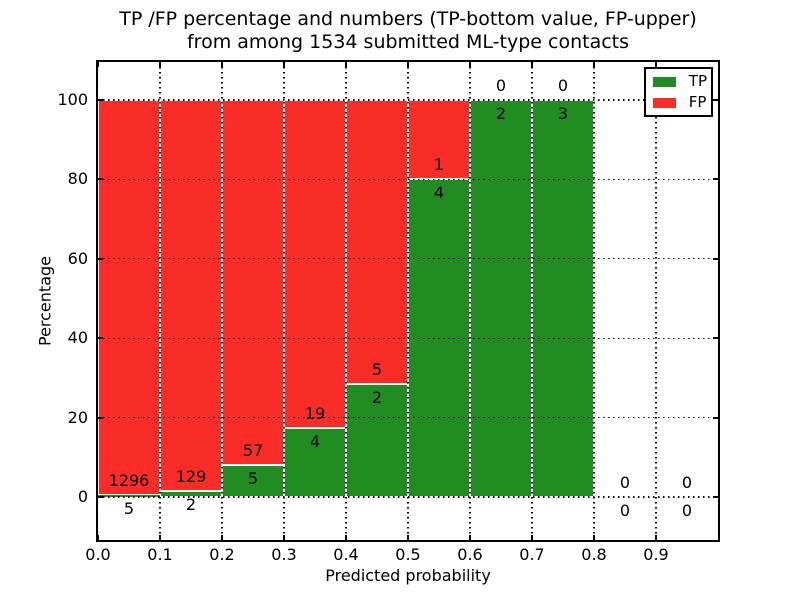 The height and width of the screenshot is (600, 800). What do you see at coordinates (77, 417) in the screenshot?
I see `y-tick-label-20: 20` at bounding box center [77, 417].